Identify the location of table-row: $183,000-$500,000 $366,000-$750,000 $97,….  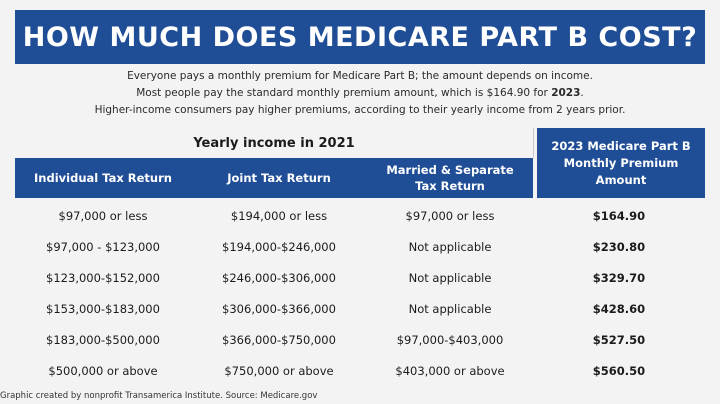
(360, 339).